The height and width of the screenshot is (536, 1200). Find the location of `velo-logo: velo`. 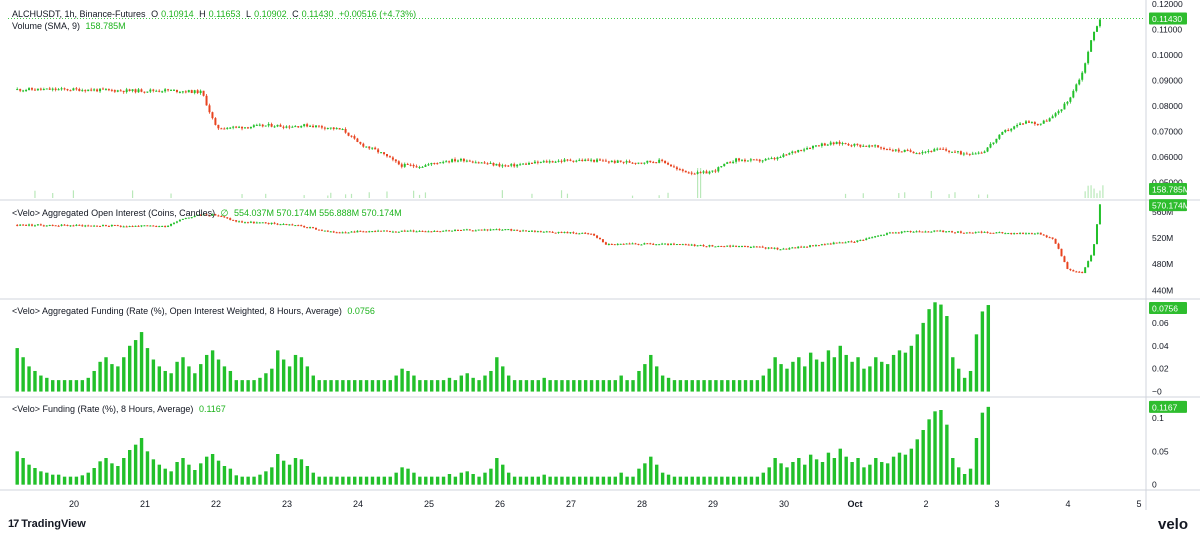

velo-logo: velo is located at coordinates (1172, 524).